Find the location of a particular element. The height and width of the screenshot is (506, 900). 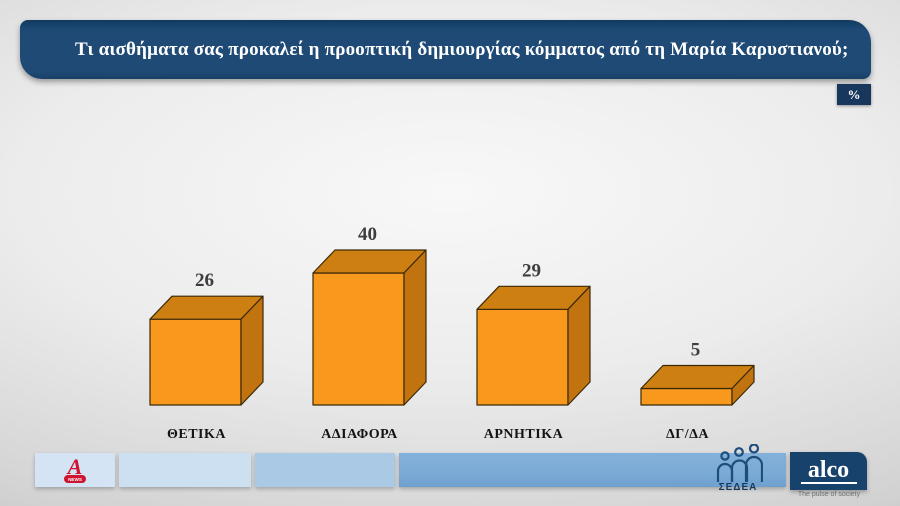

alpha-news-logo-icon: A NEWS is located at coordinates (75, 469).